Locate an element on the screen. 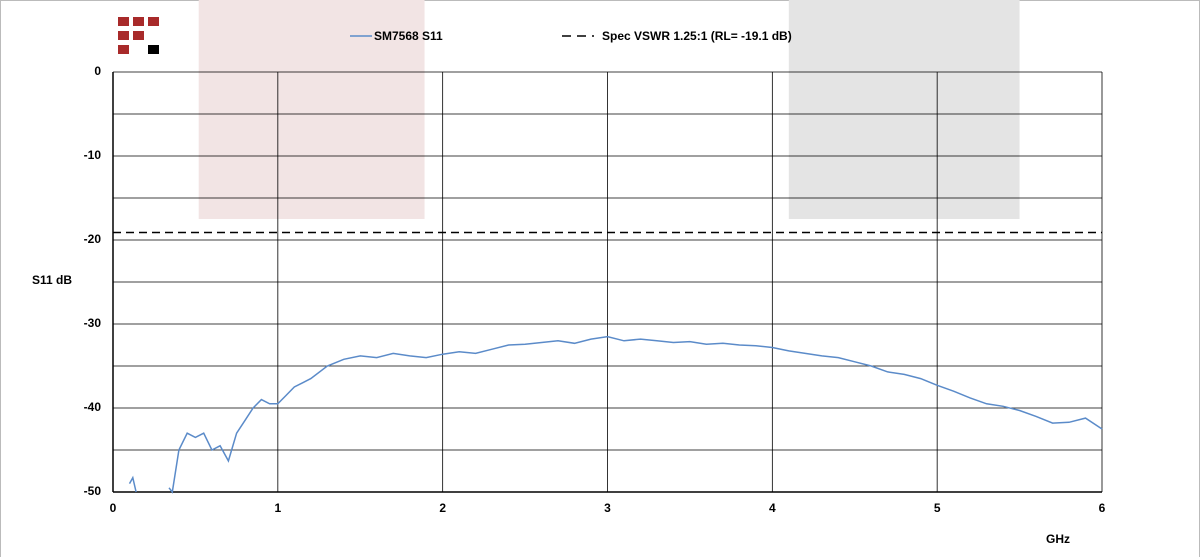 This screenshot has width=1200, height=557. x-axis-label: GHz is located at coordinates (1058, 539).